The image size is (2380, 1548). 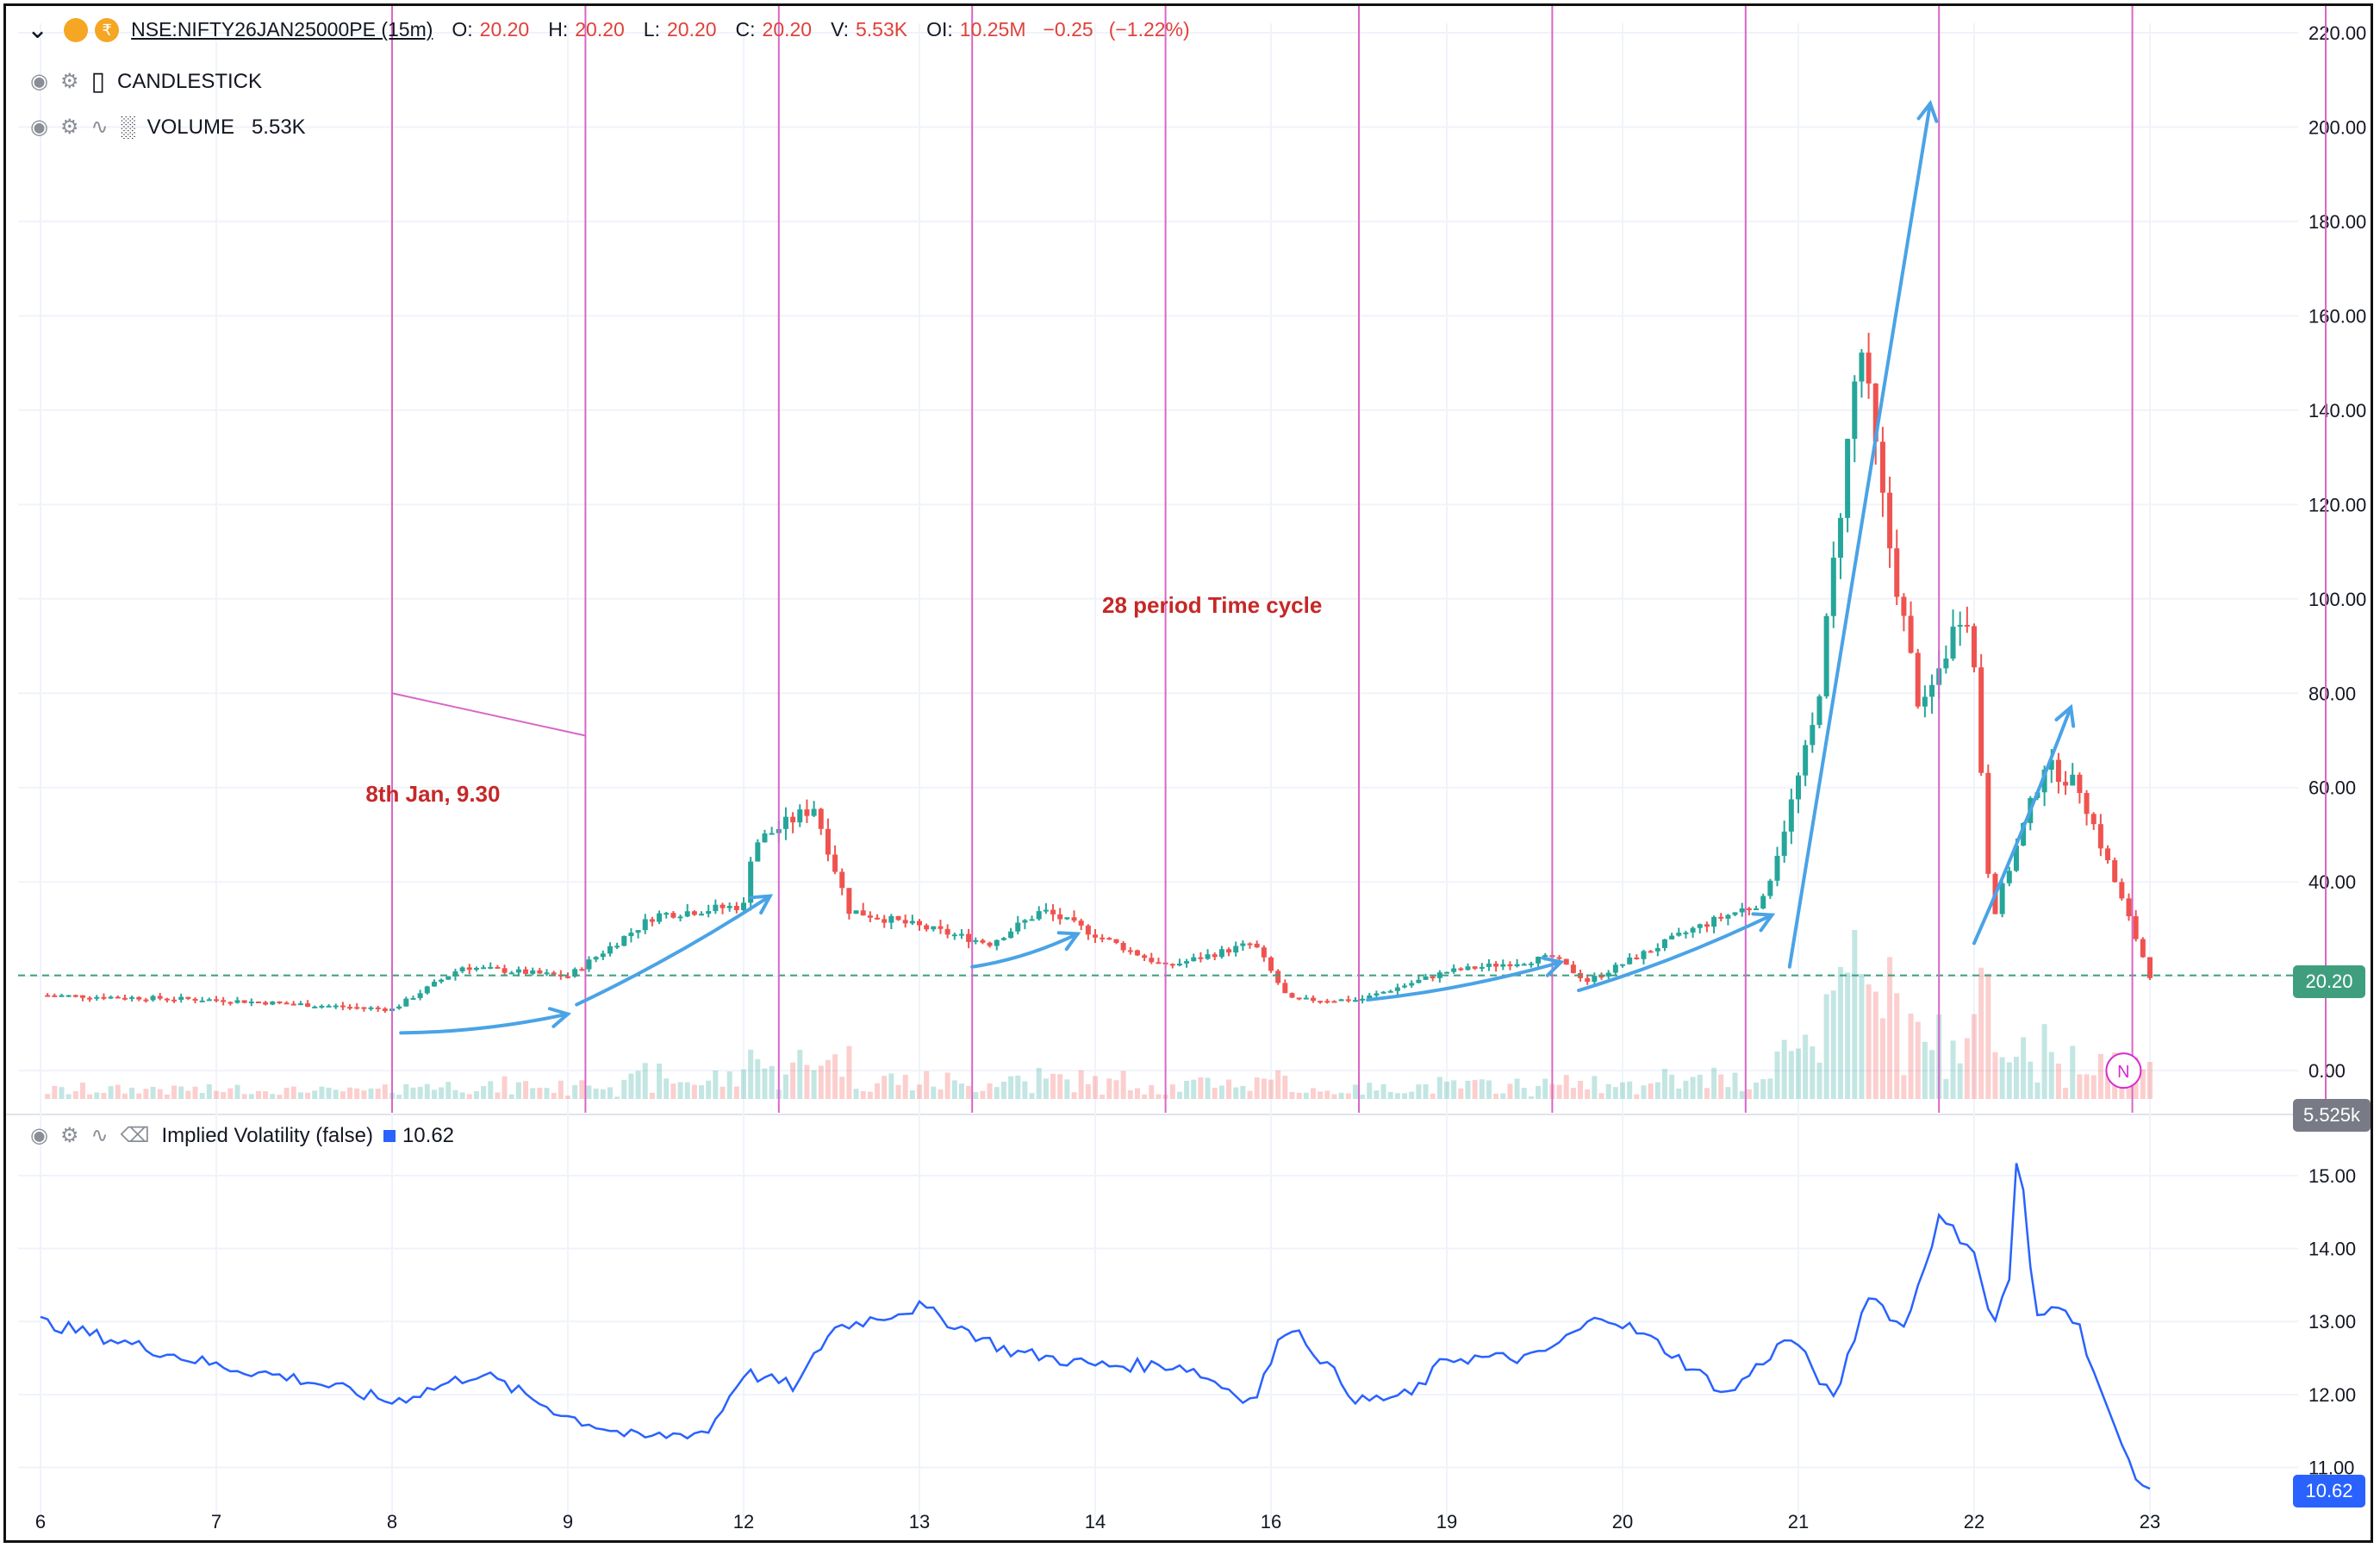 What do you see at coordinates (39, 1135) in the screenshot?
I see `eye-icon: ◉` at bounding box center [39, 1135].